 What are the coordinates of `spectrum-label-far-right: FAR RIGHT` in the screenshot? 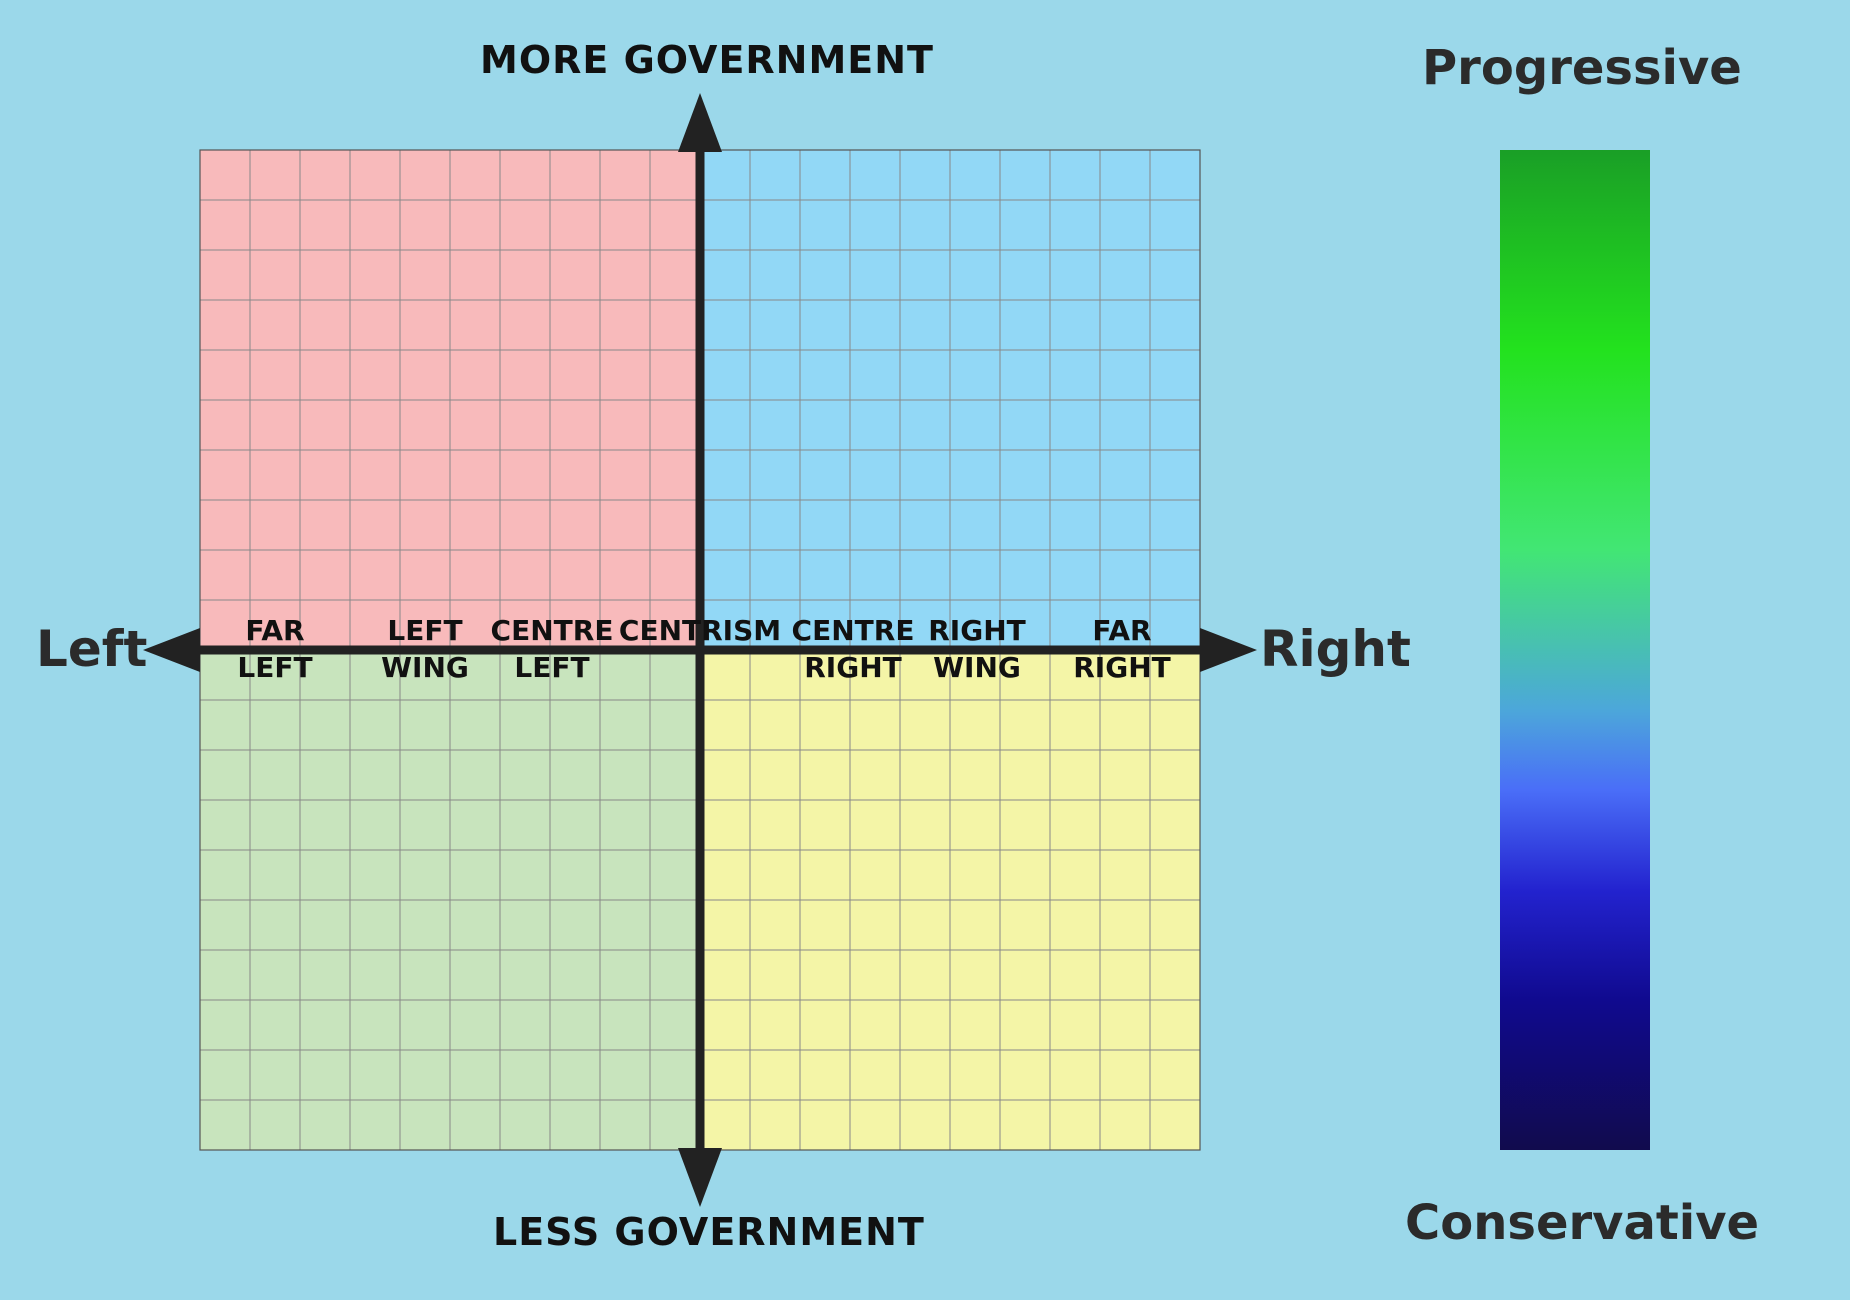 It's located at (1122, 649).